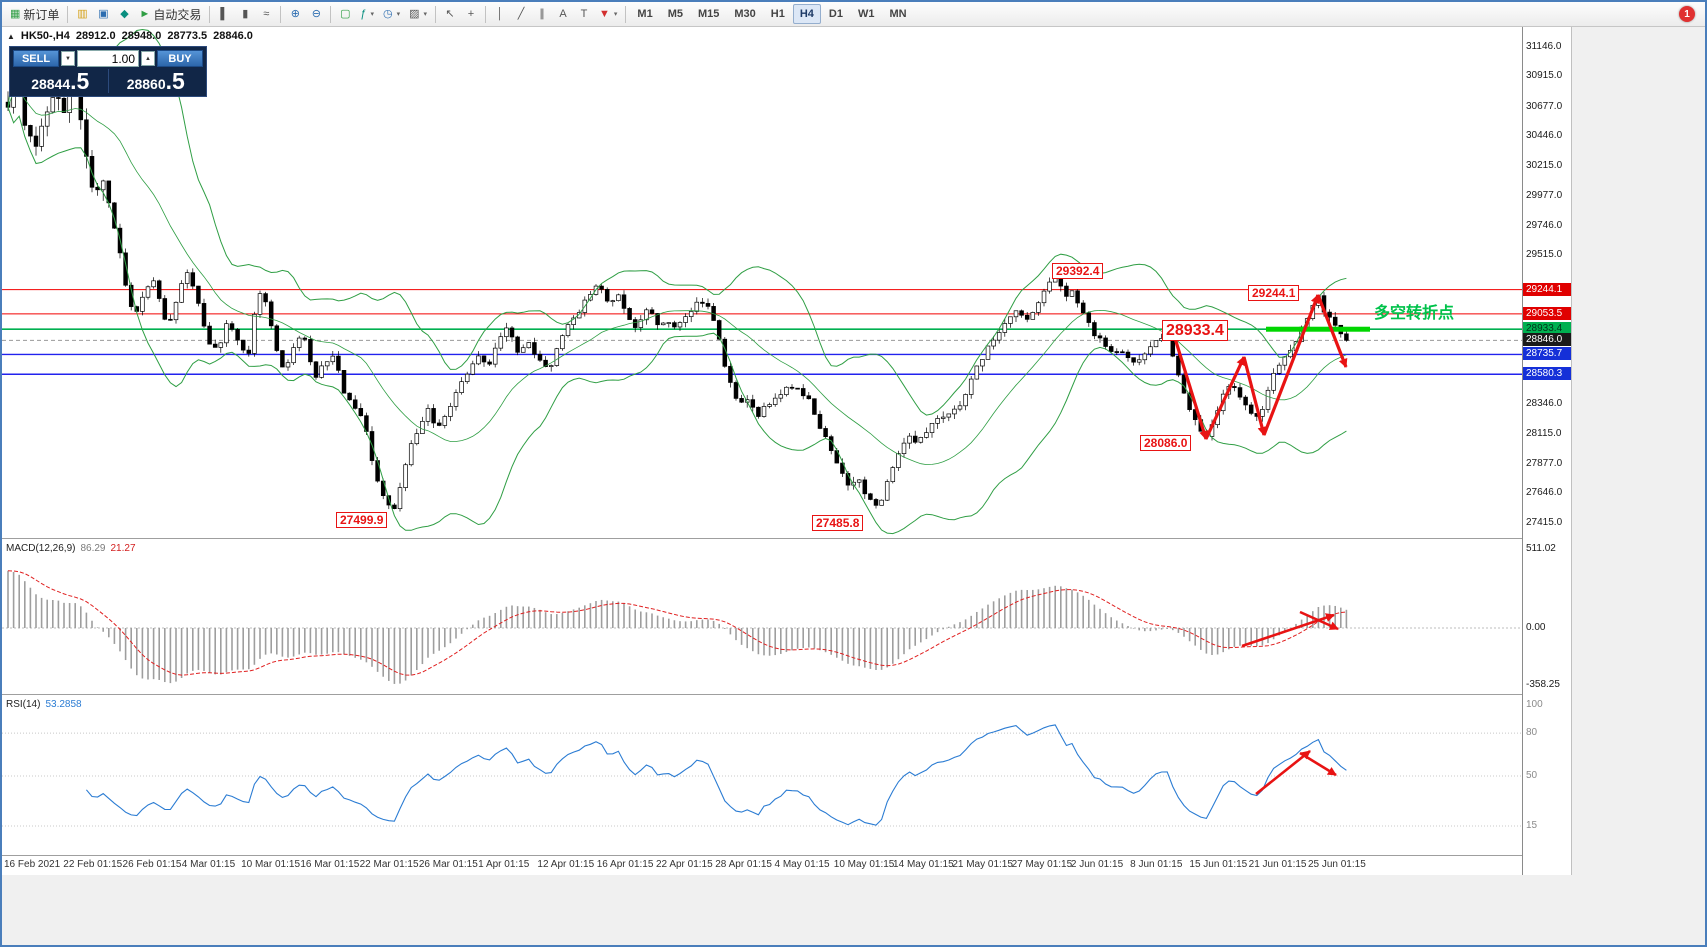 This screenshot has width=1707, height=947. Describe the element at coordinates (1532, 733) in the screenshot. I see `rsi-axis-tick: 80` at that location.